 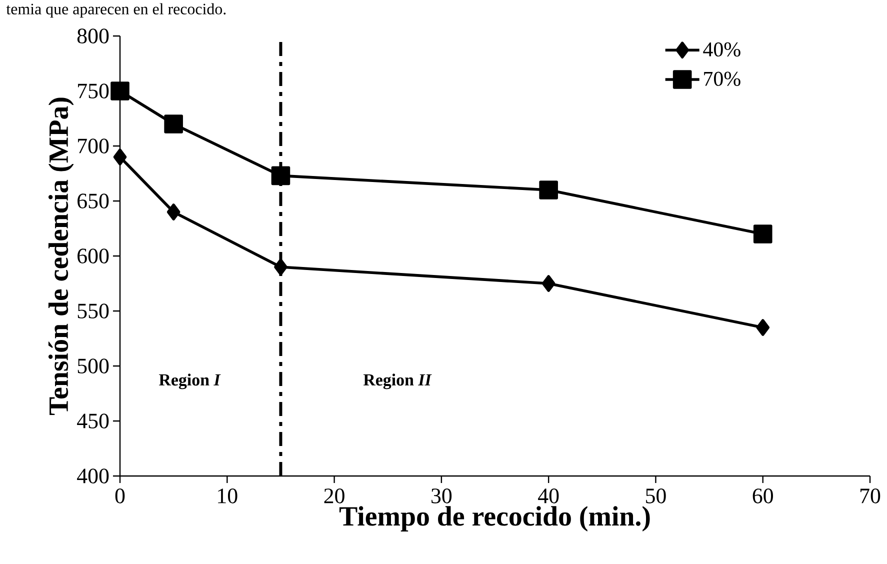 I want to click on annotation: Region II, so click(x=397, y=382).